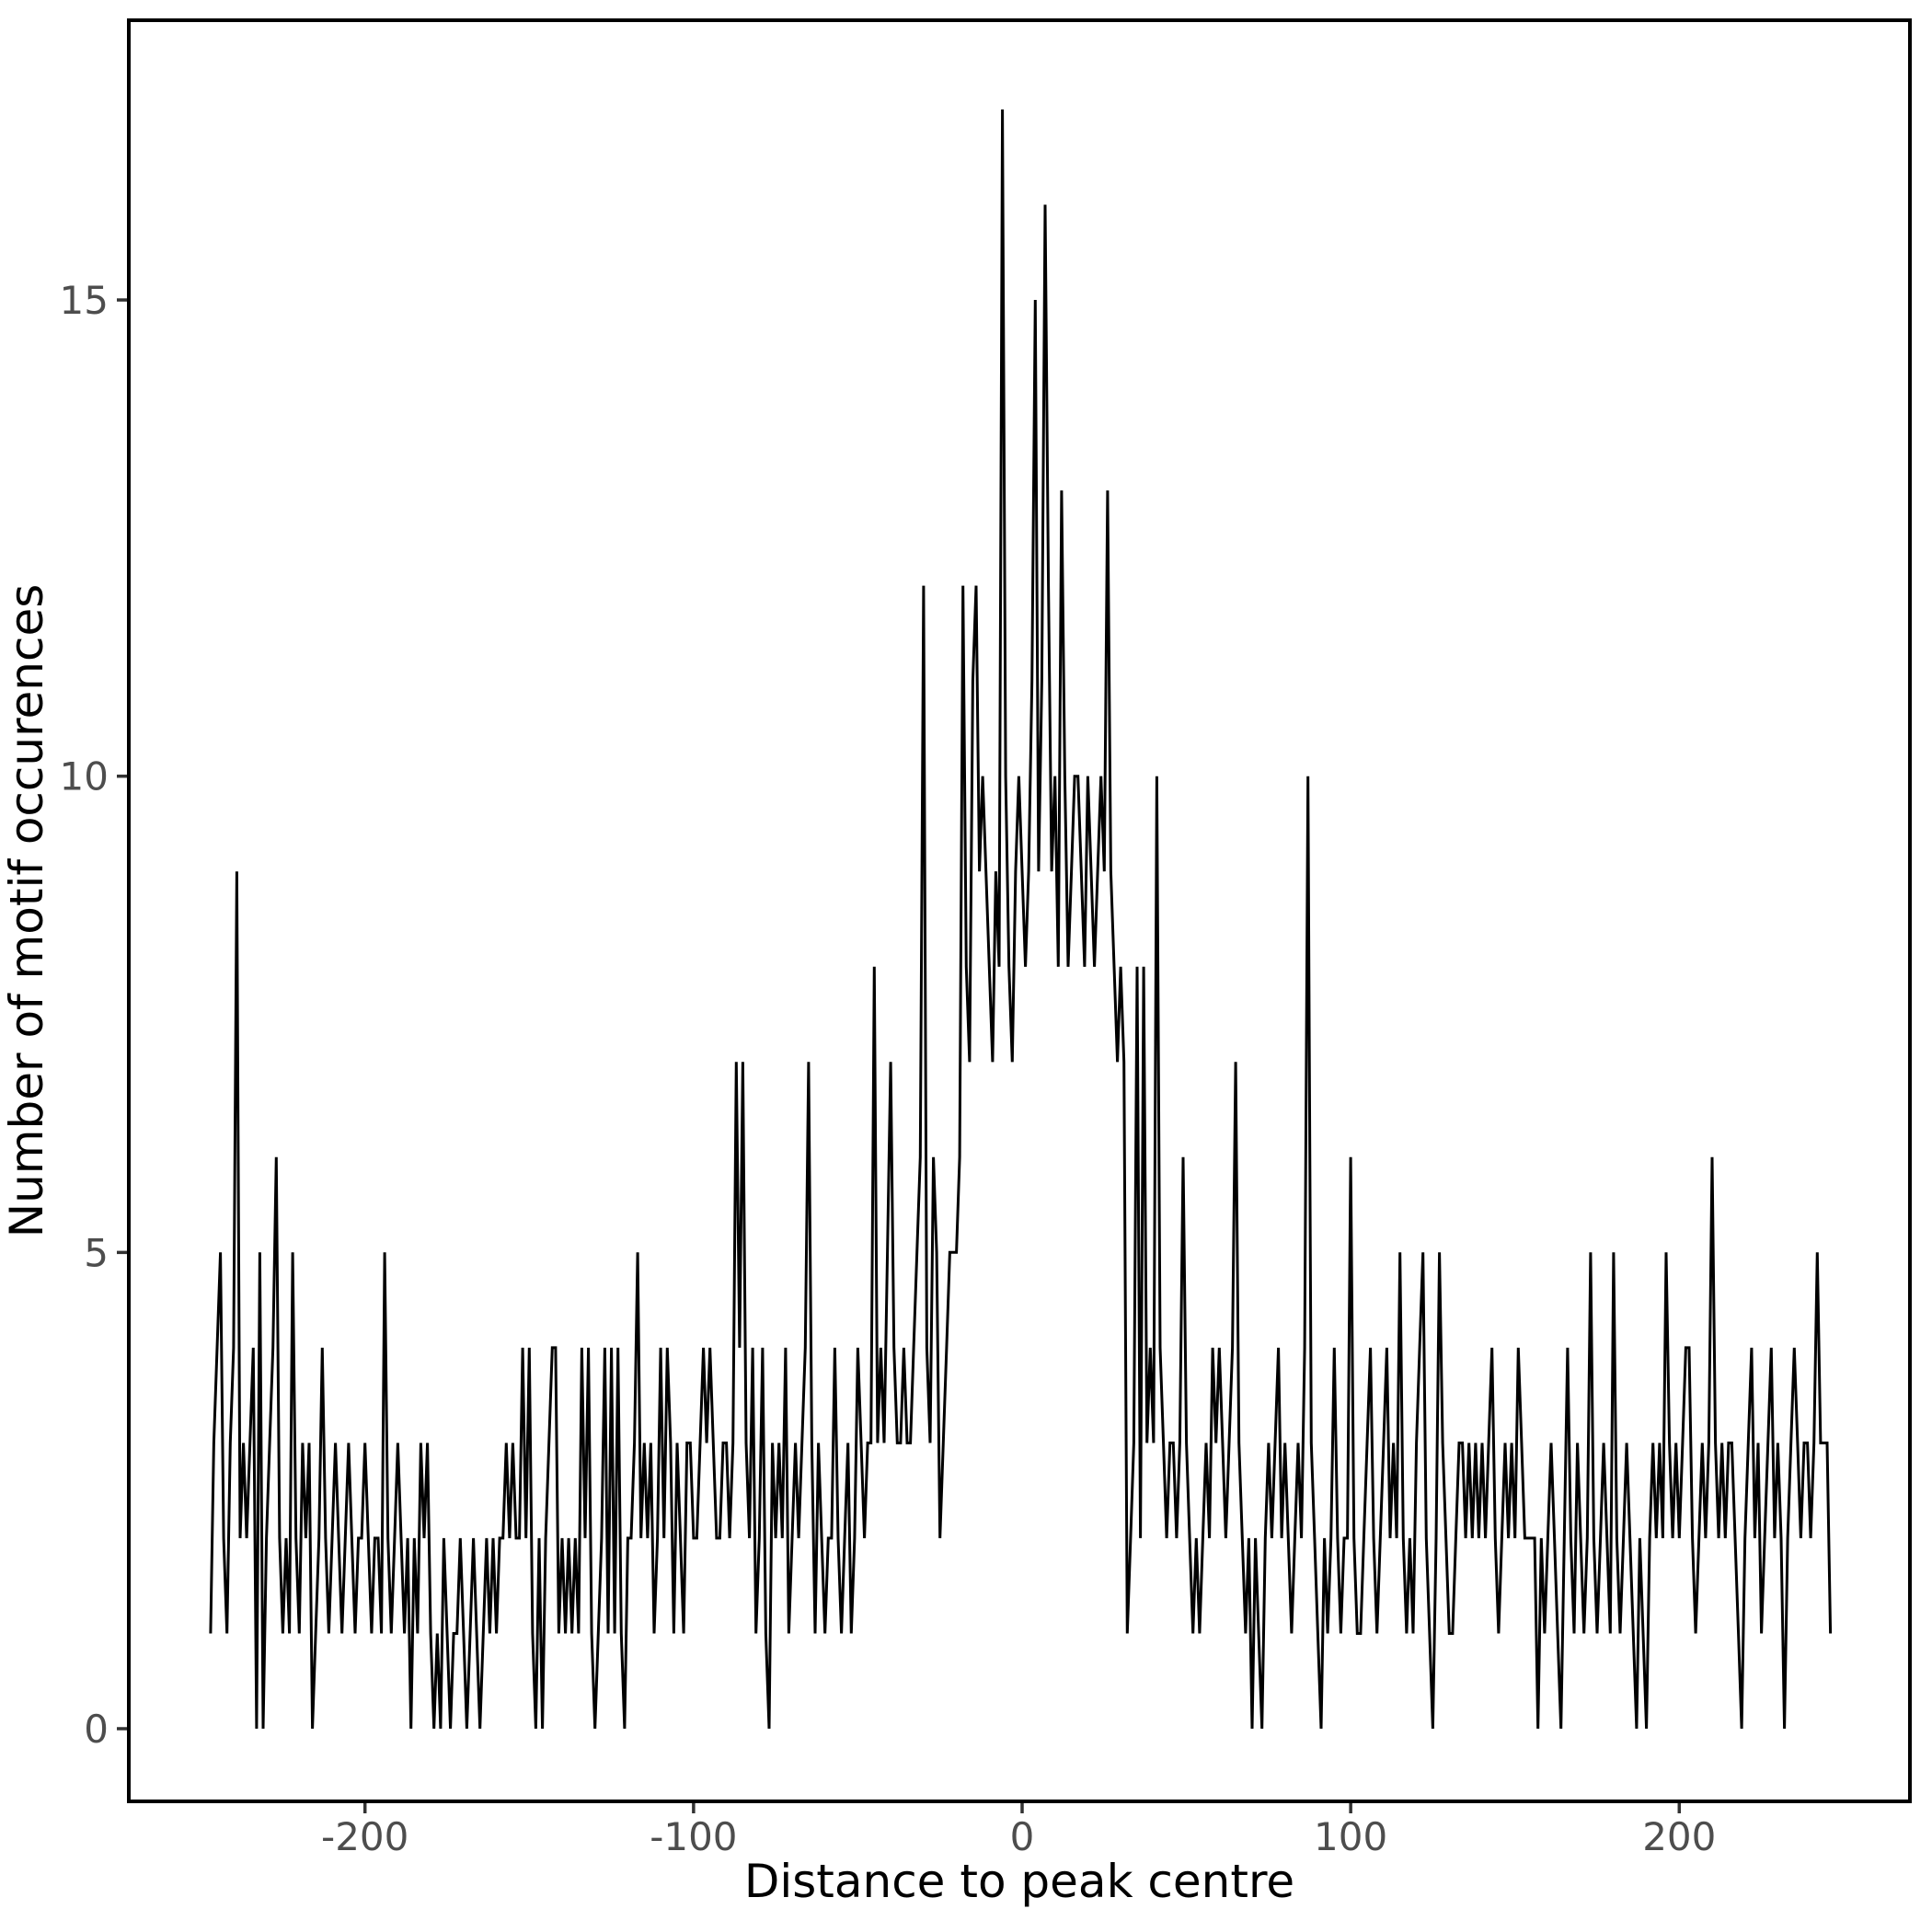 The width and height of the screenshot is (1932, 1932). Describe the element at coordinates (1022, 1836) in the screenshot. I see `x-tick-label: 0` at that location.